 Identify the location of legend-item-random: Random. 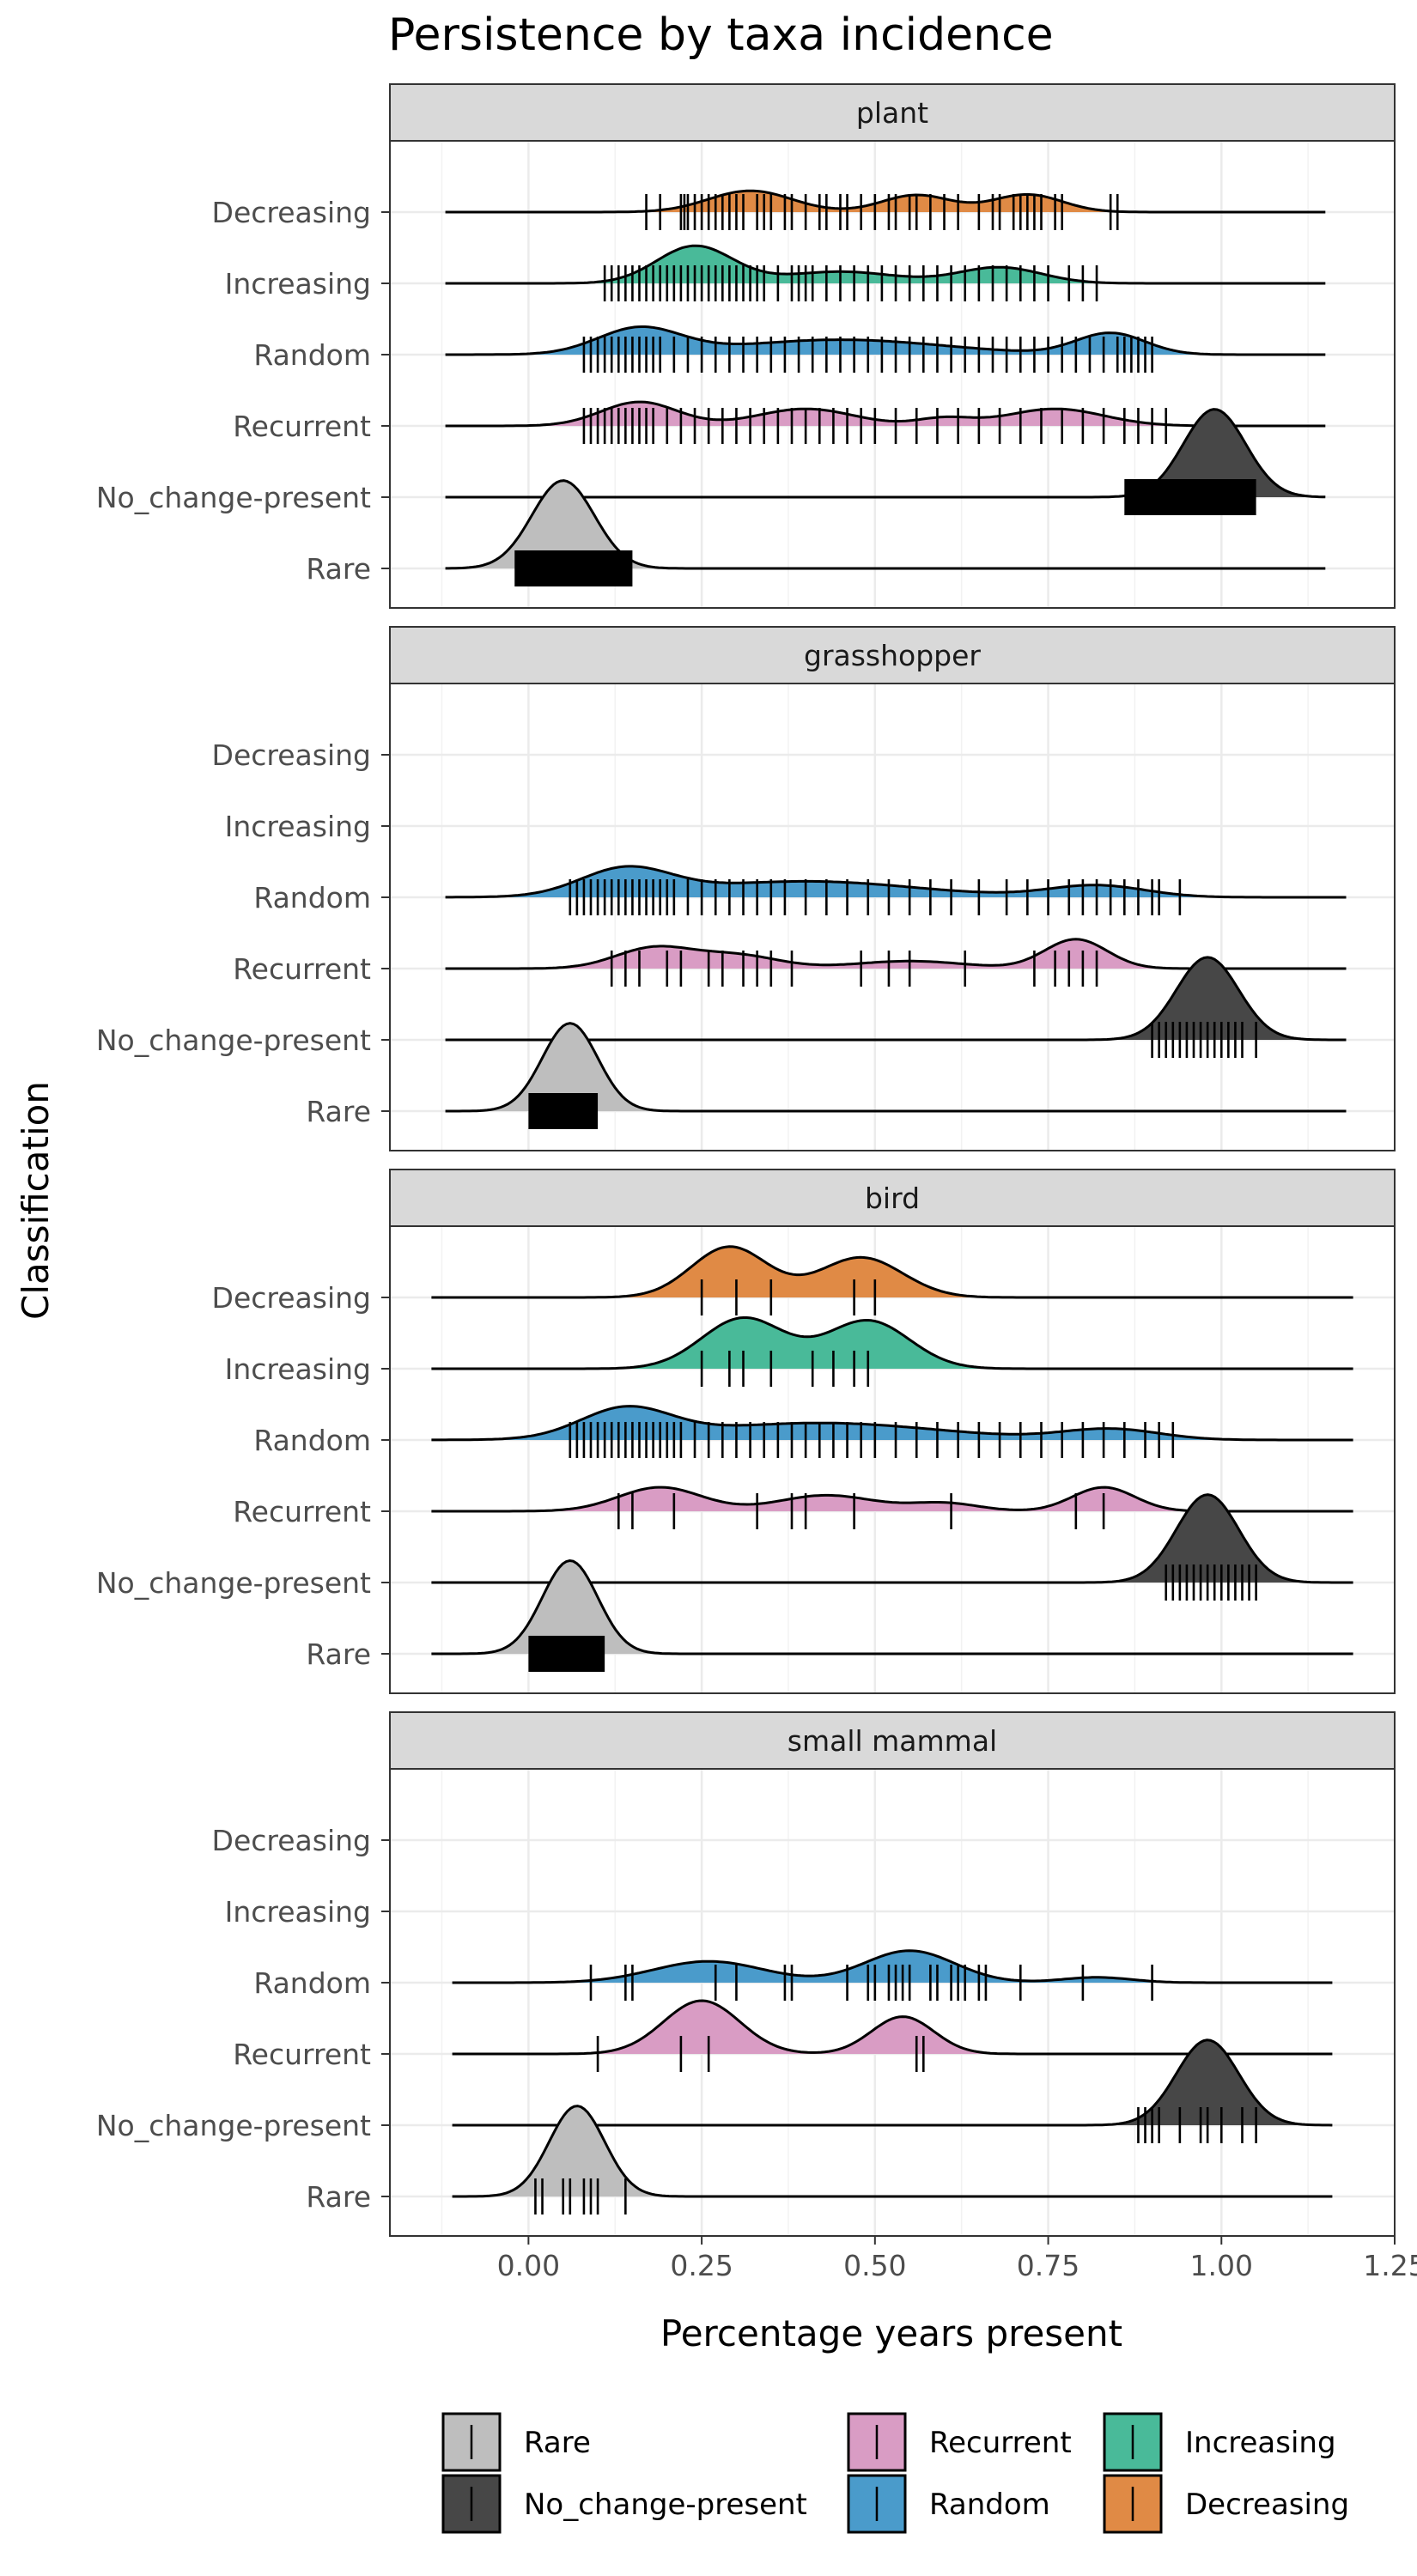
(948, 2504).